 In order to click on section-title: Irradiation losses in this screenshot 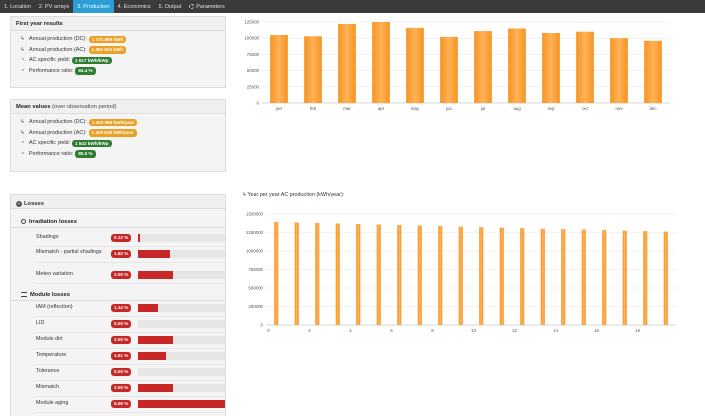, I will do `click(53, 221)`.